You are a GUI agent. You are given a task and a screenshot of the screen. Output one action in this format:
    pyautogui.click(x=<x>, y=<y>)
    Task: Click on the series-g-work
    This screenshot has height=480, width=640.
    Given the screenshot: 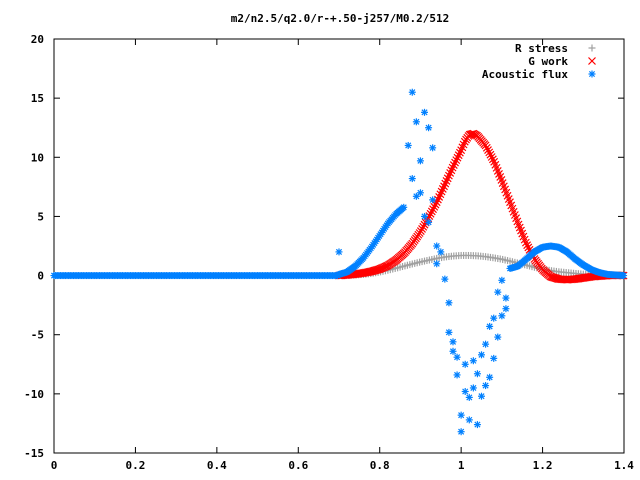 What is the action you would take?
    pyautogui.click(x=481, y=206)
    